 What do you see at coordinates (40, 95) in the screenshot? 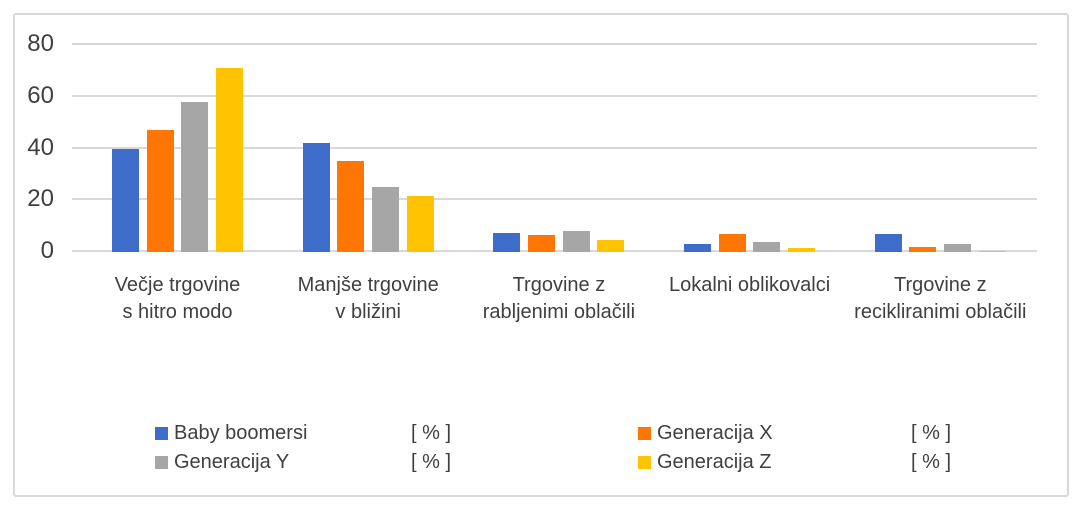
I see `y-axis-tick-label: 60` at bounding box center [40, 95].